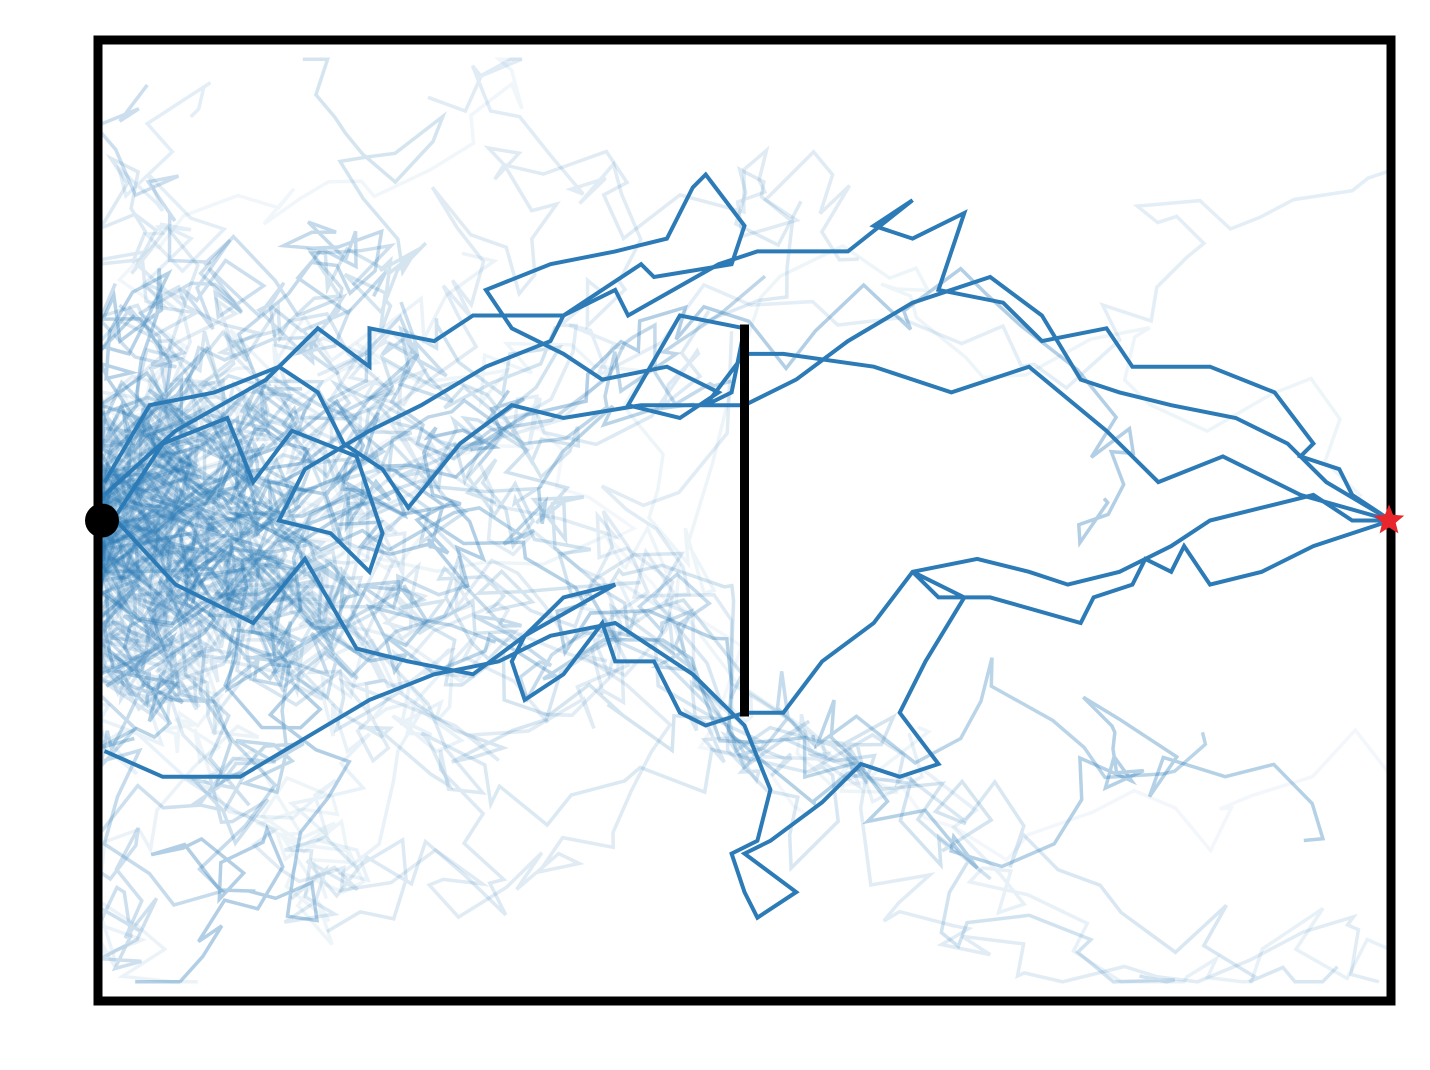 This screenshot has height=1070, width=1430. What do you see at coordinates (1389, 519) in the screenshot?
I see `goal-star-marker` at bounding box center [1389, 519].